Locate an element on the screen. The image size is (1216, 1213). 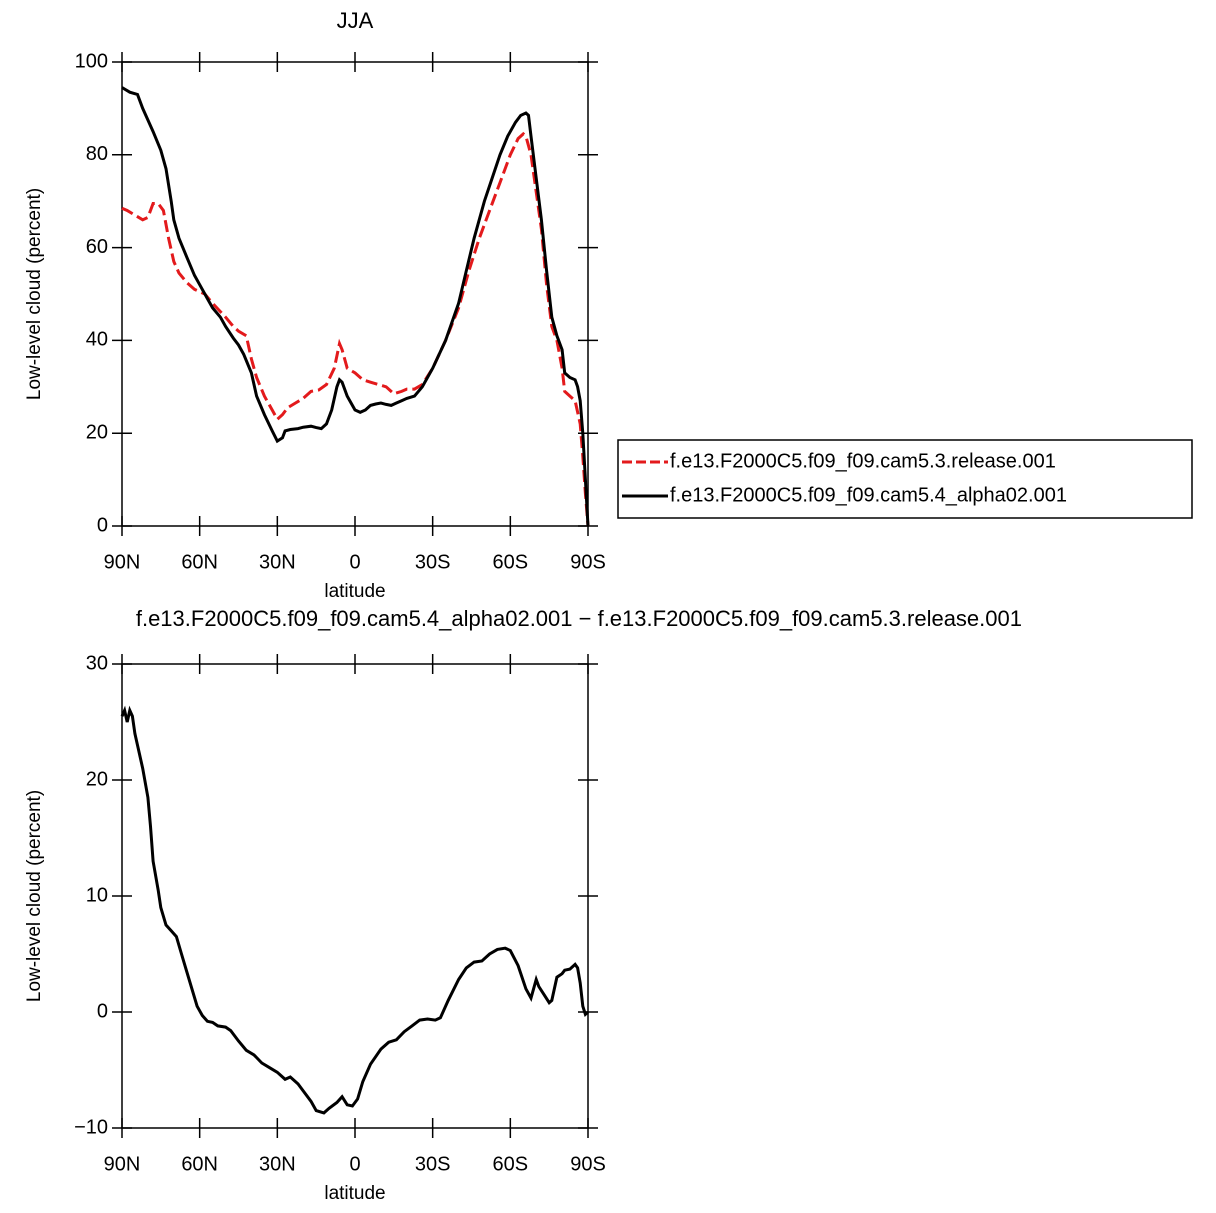
y-tick-label: 10 is located at coordinates (97, 895).